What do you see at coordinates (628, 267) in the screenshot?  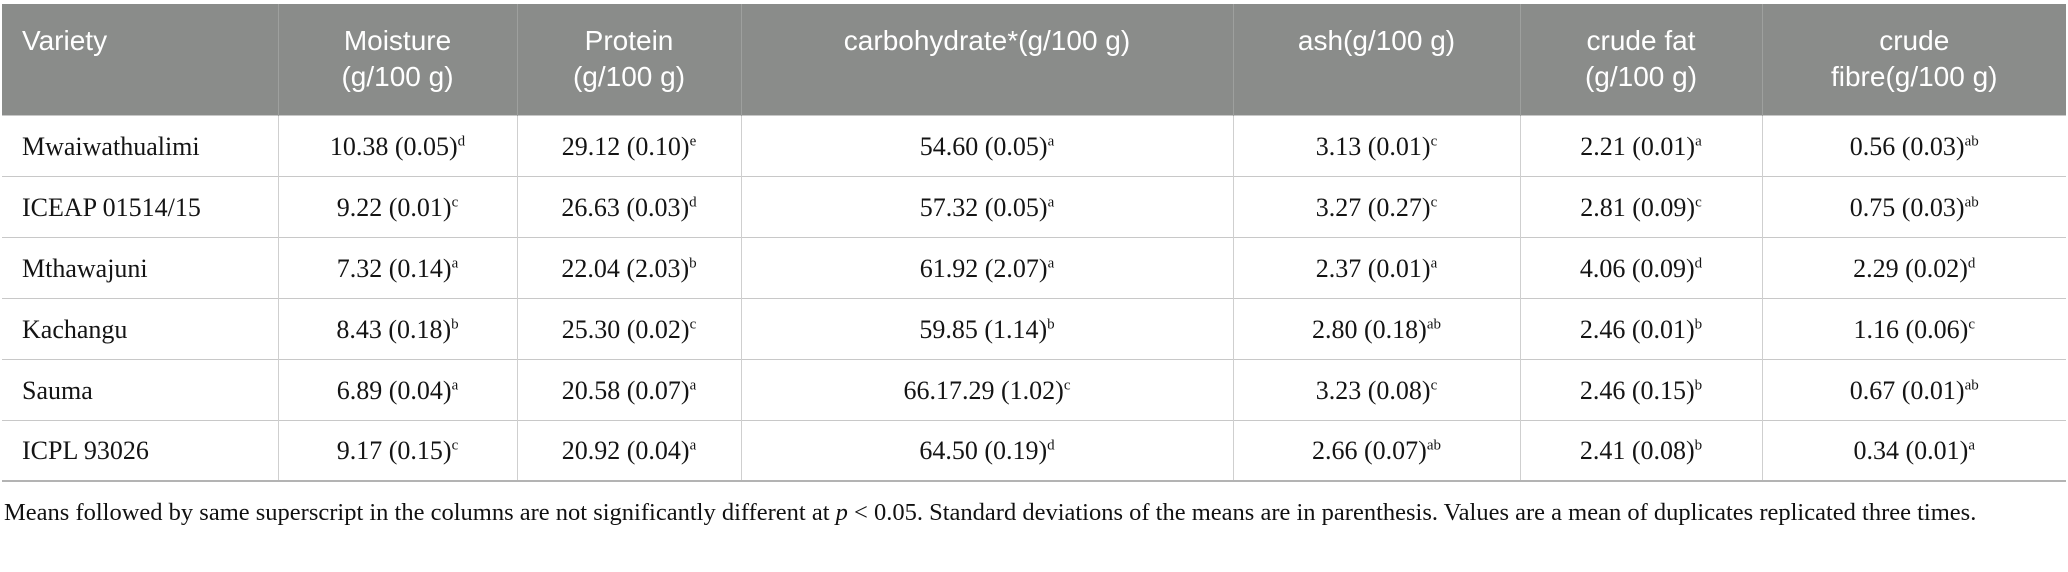 I see `value-cell: 22.04 (2.03)b` at bounding box center [628, 267].